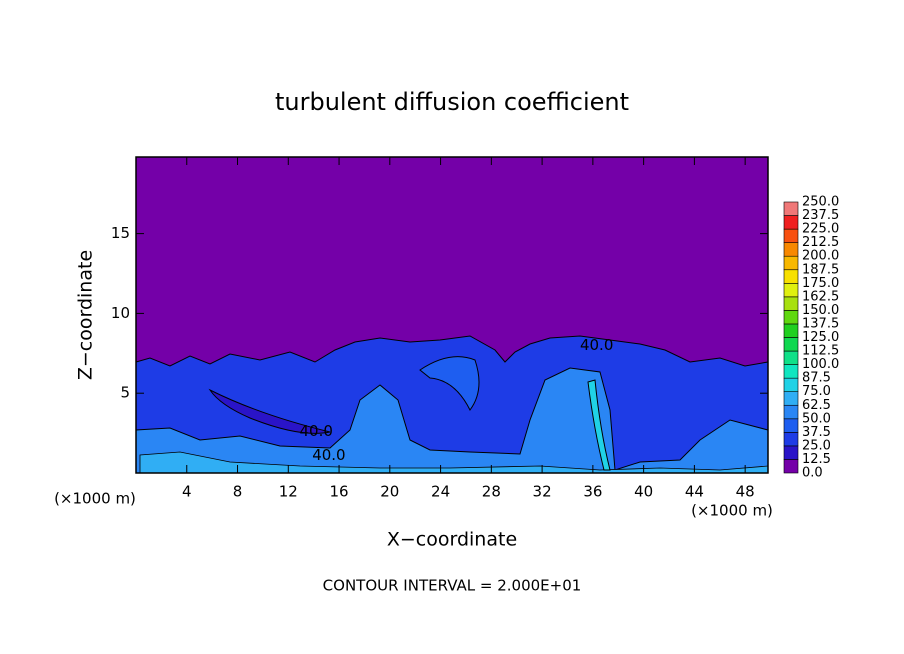  What do you see at coordinates (820, 229) in the screenshot?
I see `colorbar-label: 225.0` at bounding box center [820, 229].